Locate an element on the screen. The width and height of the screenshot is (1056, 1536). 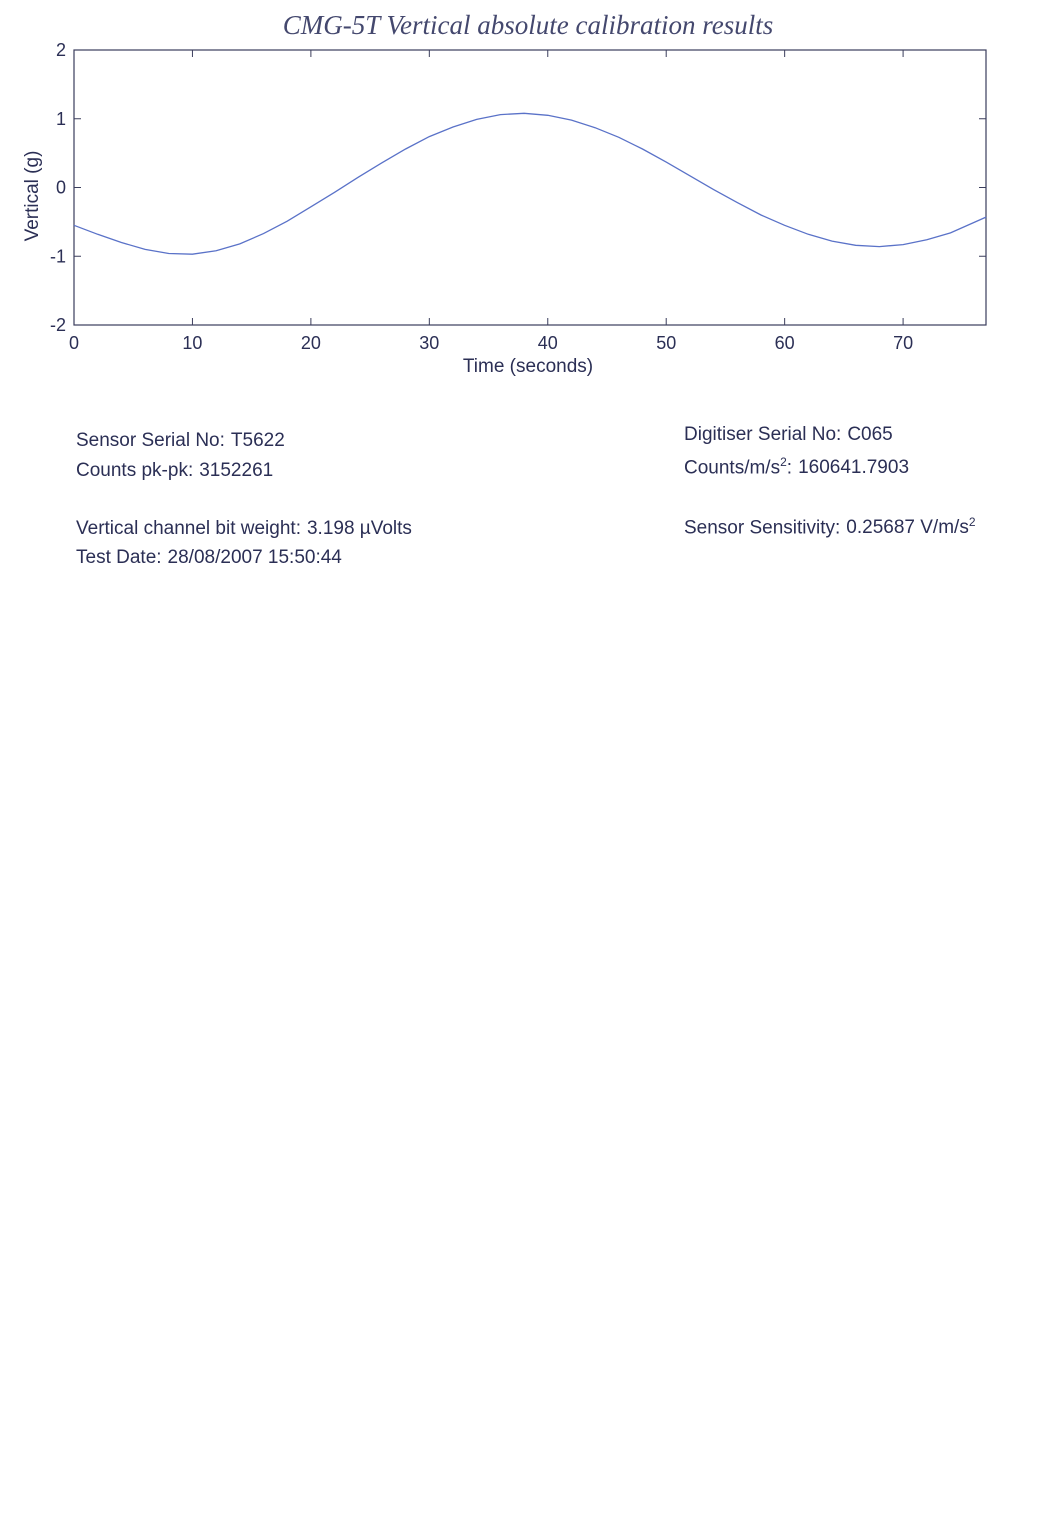
sensitivity-value-base: 0.25687 V/m/s is located at coordinates (907, 528).